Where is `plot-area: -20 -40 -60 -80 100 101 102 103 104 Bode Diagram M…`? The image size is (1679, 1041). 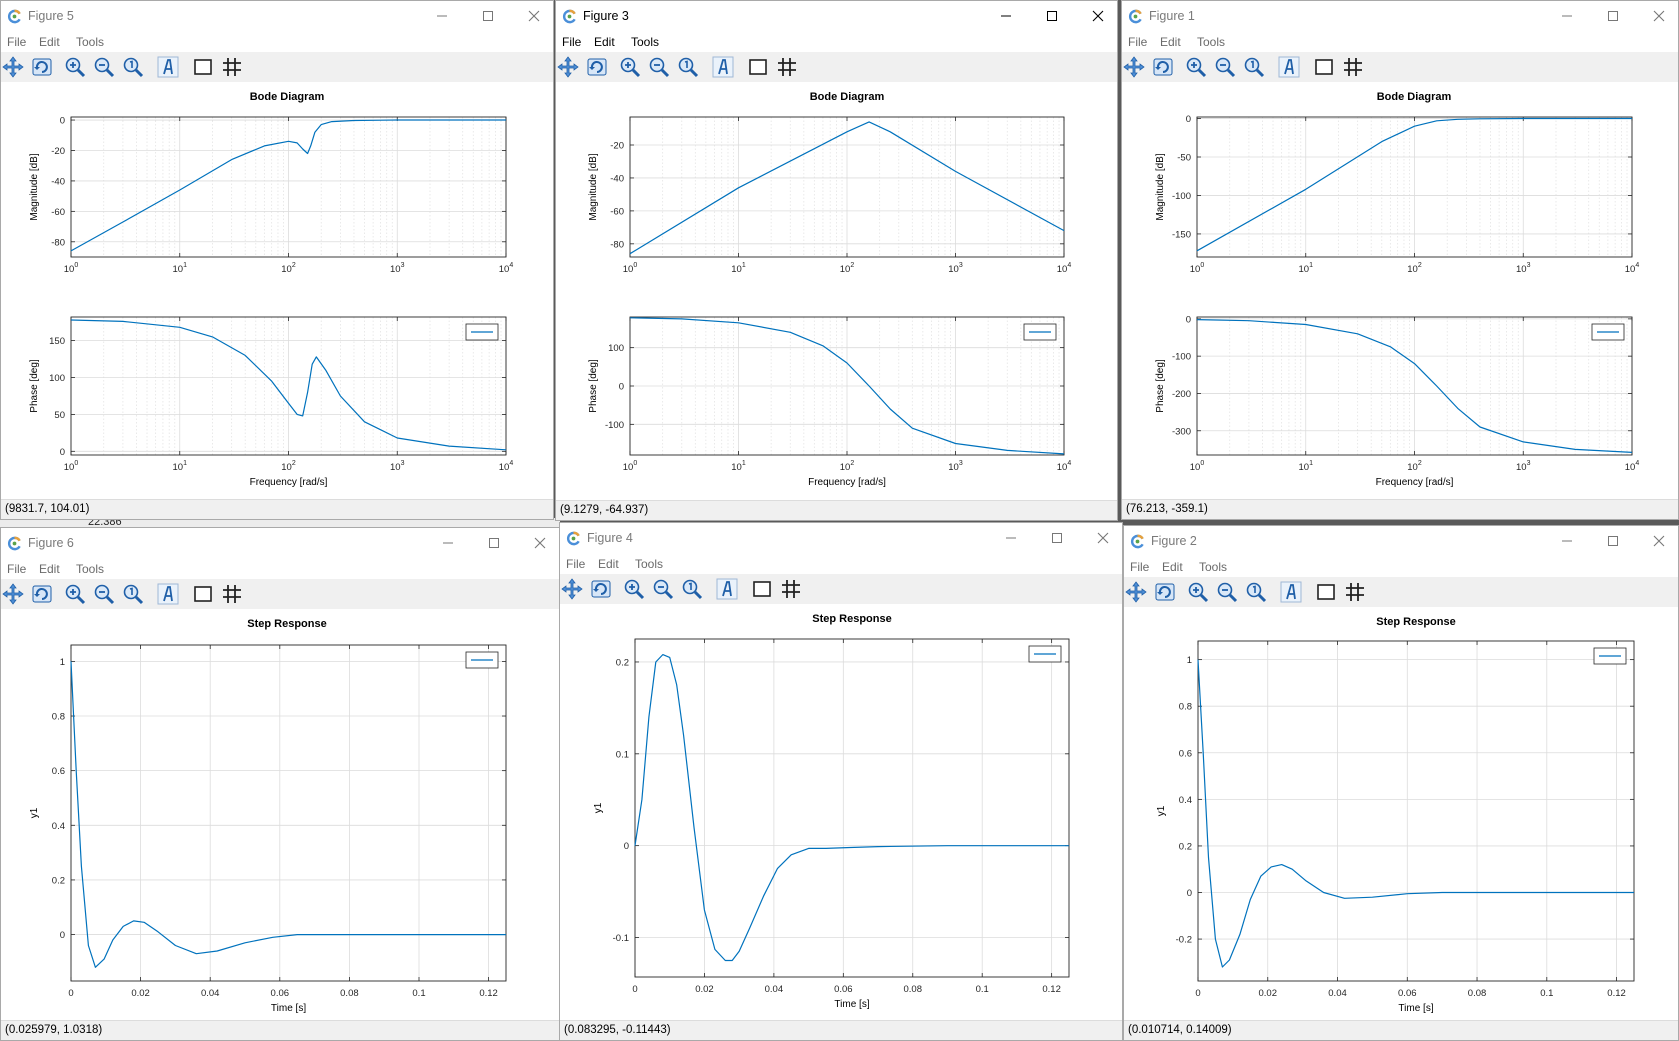
plot-area: -20 -40 -60 -80 100 101 102 103 104 Bode Diagram M… is located at coordinates (836, 291).